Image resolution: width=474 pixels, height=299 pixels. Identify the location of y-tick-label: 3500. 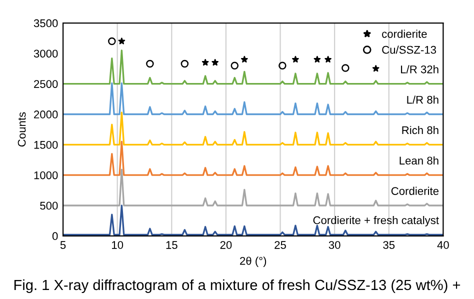
(46, 23).